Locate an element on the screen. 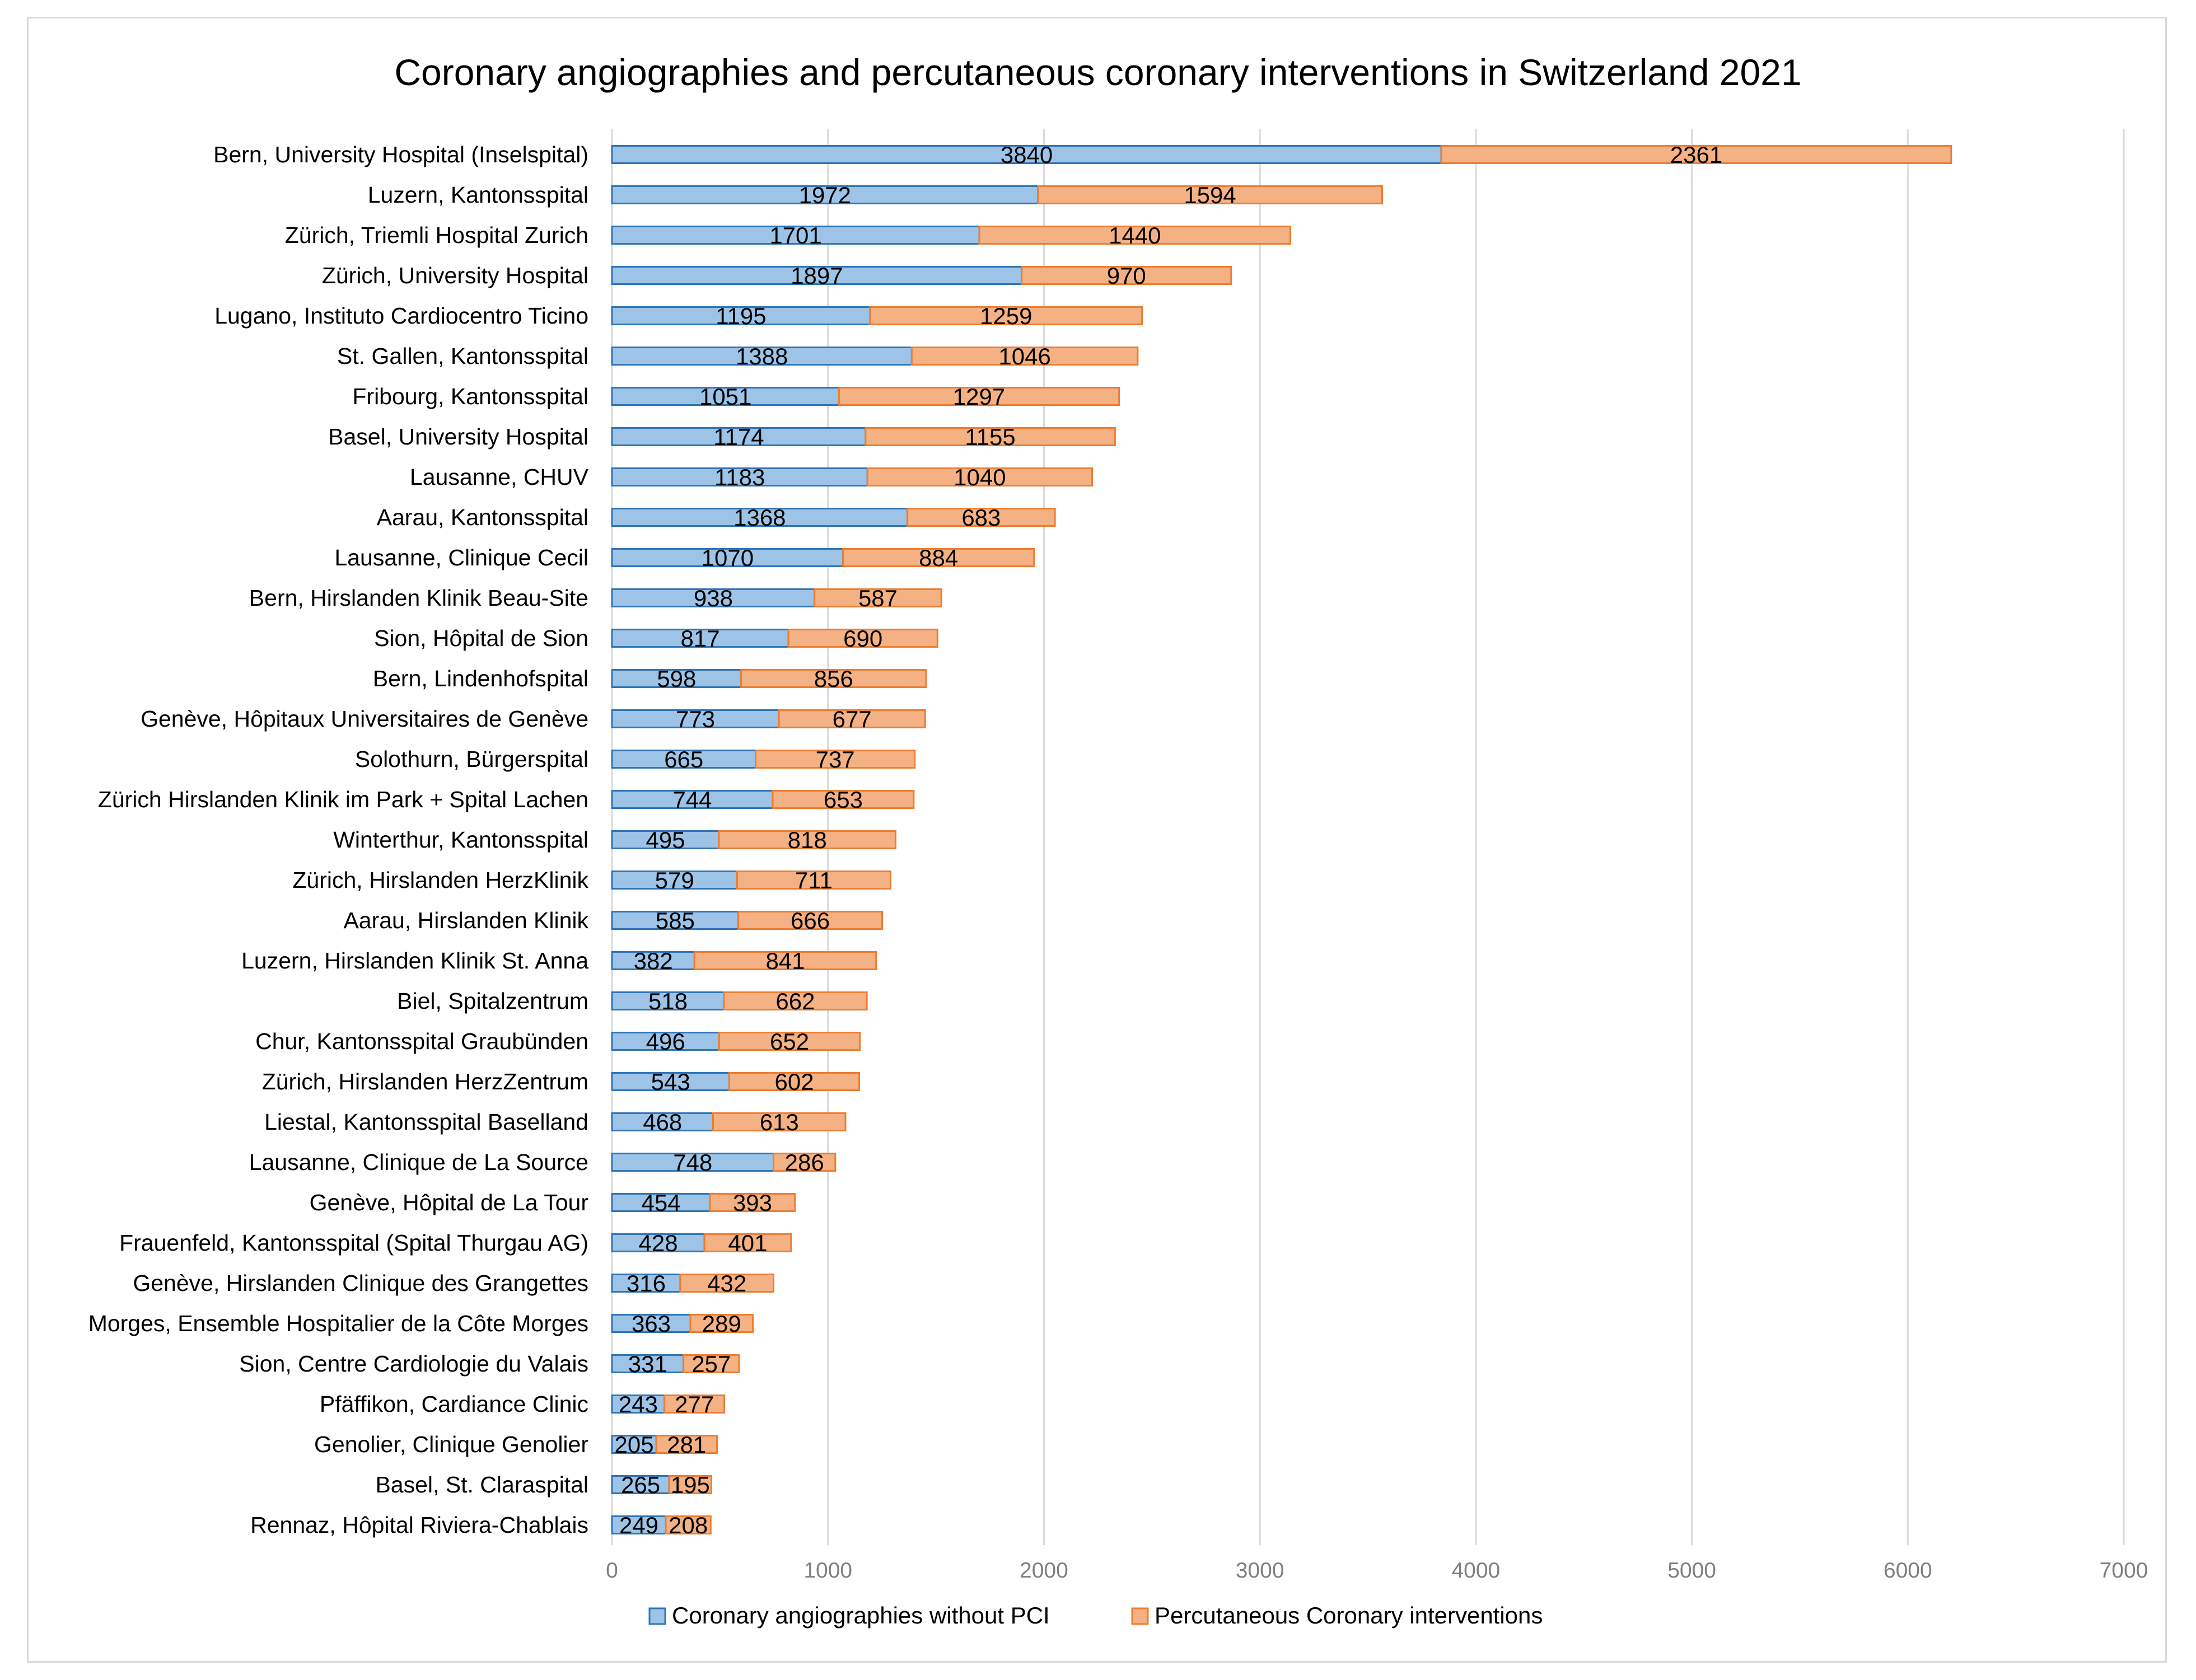 This screenshot has width=2196, height=1680. bar-segment-group: 281 is located at coordinates (686, 1444).